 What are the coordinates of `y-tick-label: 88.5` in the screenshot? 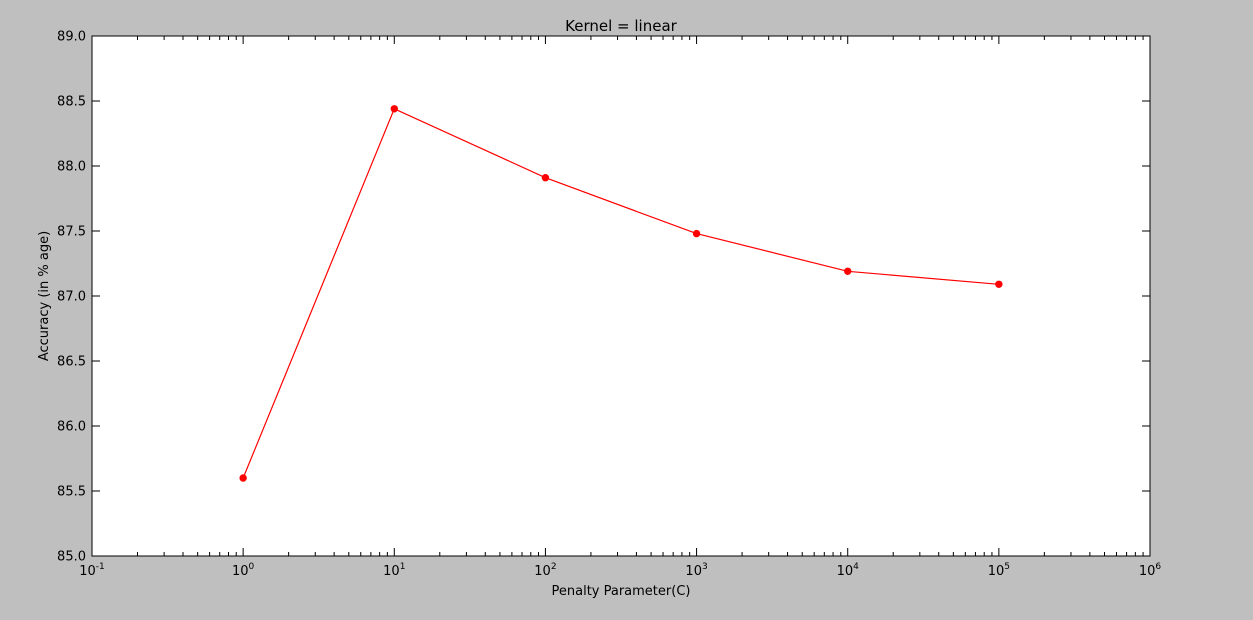 It's located at (71, 102).